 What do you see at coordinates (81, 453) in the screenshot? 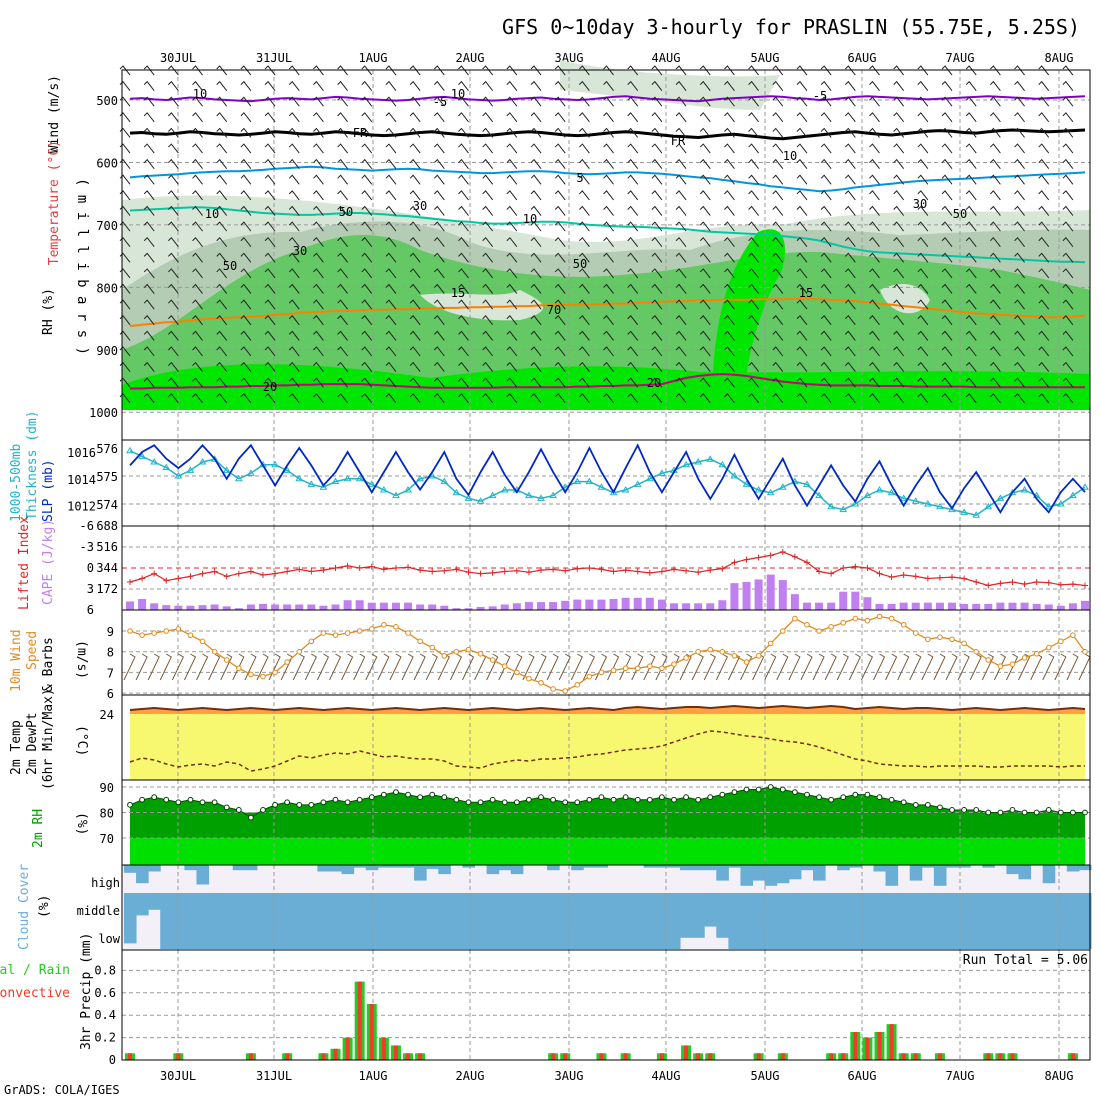
I see `slp-tick: 1016` at bounding box center [81, 453].